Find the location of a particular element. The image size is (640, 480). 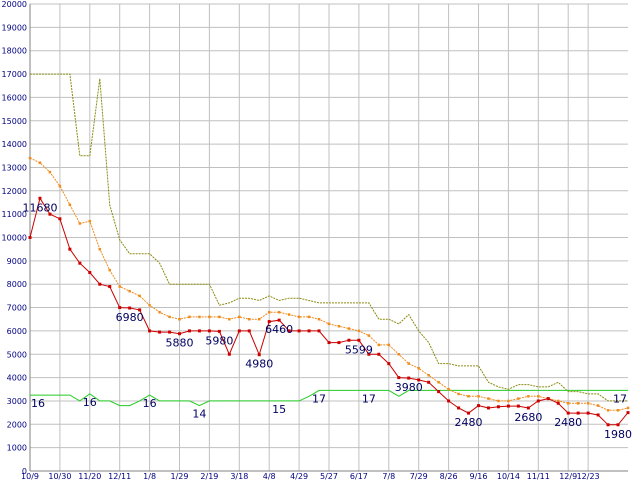

y-tick-label: 20000 is located at coordinates (14, 4).